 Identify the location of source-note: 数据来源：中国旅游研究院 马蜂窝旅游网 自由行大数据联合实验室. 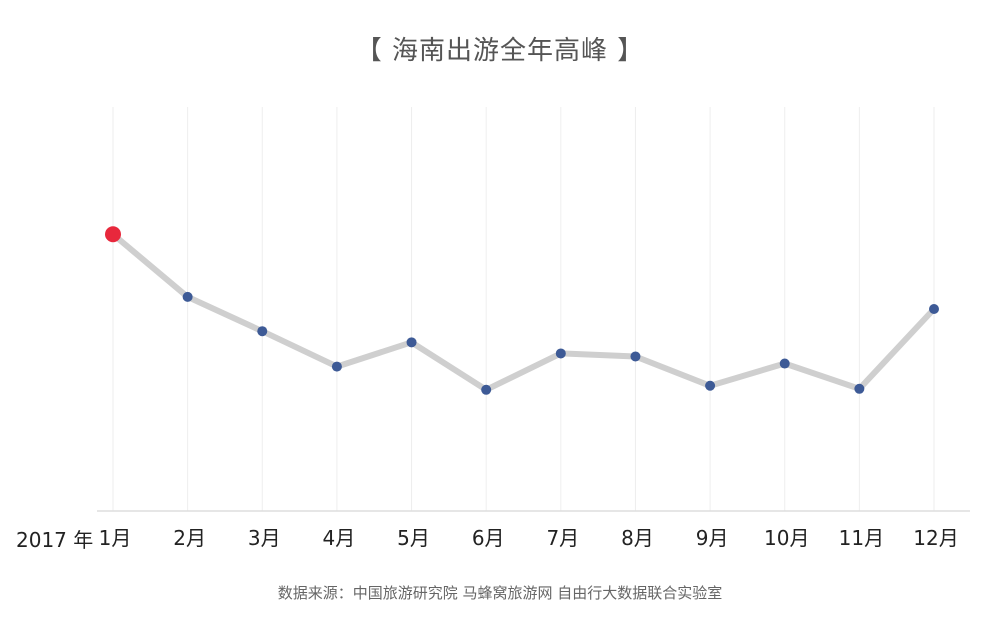
(500, 593).